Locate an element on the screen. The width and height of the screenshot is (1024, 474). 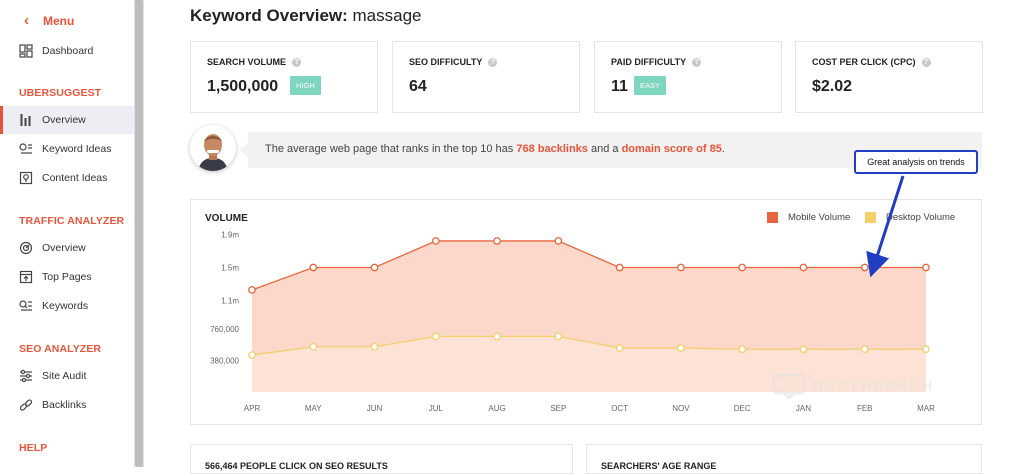
y-tick-label: 1.9m is located at coordinates (230, 234).